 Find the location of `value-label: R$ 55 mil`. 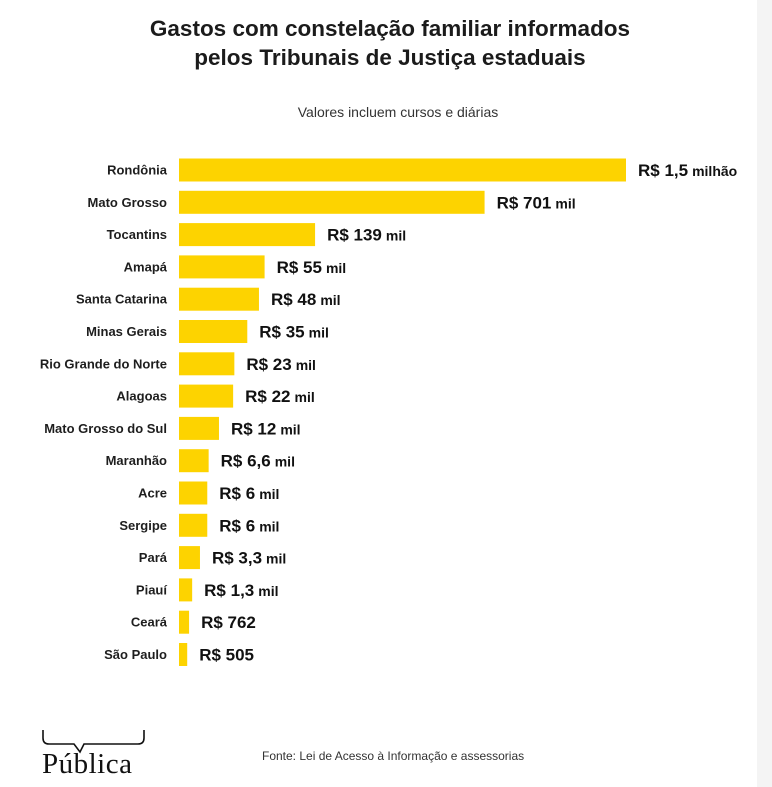

value-label: R$ 55 mil is located at coordinates (312, 267).